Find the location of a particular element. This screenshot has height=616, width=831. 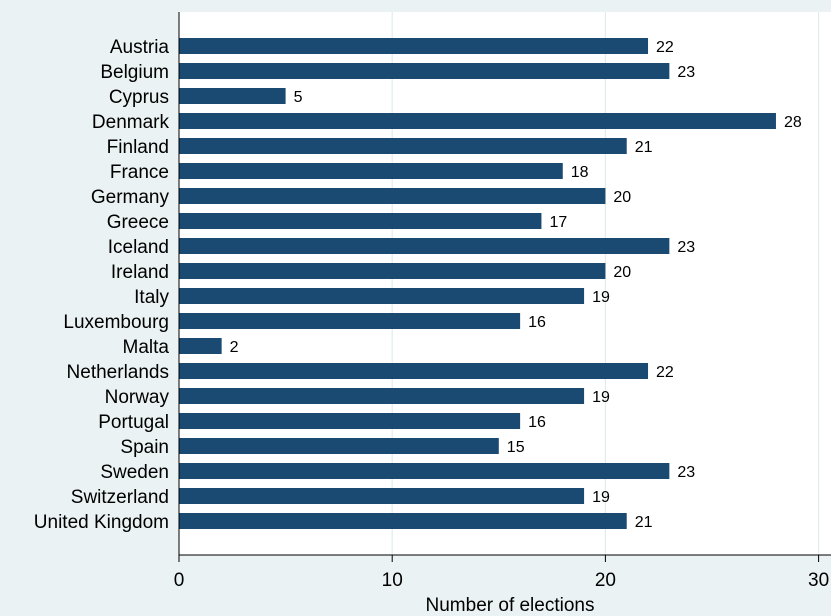

category-label: Finland is located at coordinates (138, 147).